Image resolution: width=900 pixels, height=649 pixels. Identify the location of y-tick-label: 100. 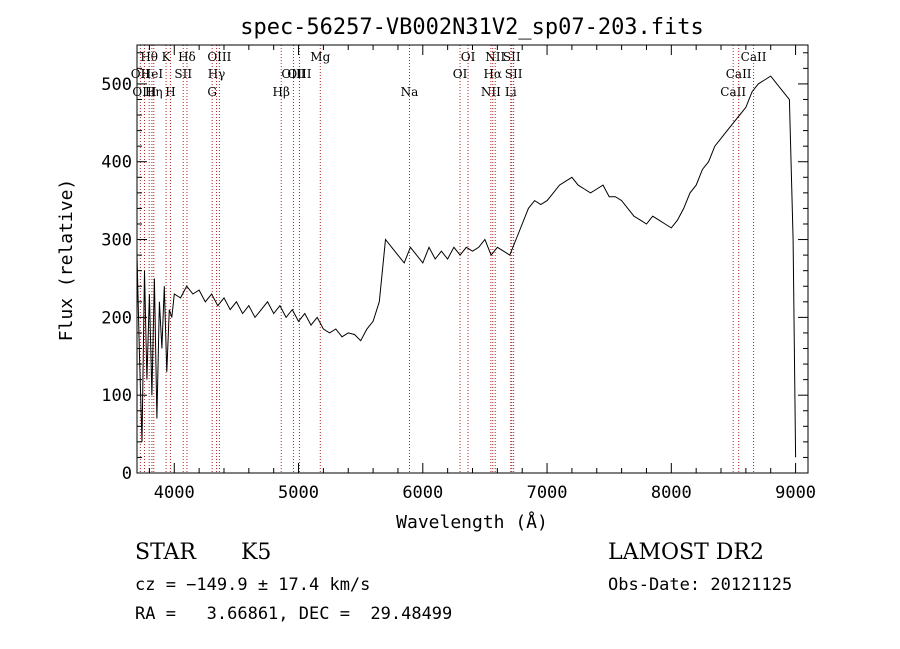
(116, 396).